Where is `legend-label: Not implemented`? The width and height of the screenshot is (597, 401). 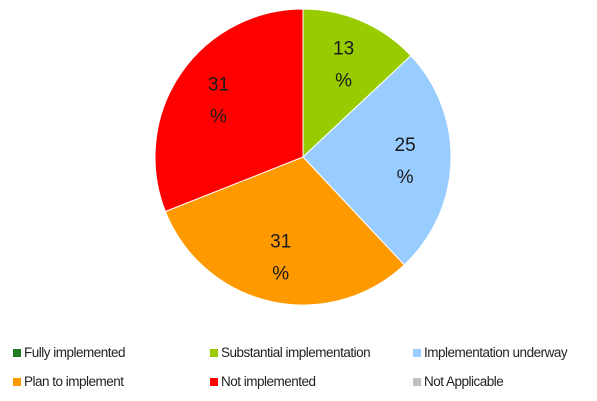
legend-label: Not implemented is located at coordinates (268, 381).